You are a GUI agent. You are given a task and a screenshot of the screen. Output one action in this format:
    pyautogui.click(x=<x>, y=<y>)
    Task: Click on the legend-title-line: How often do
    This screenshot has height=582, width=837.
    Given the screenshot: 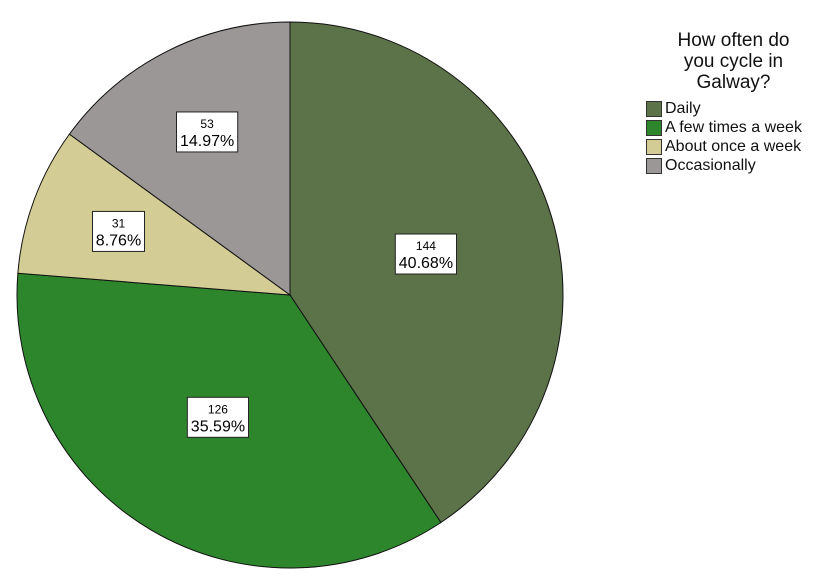 What is the action you would take?
    pyautogui.click(x=733, y=40)
    